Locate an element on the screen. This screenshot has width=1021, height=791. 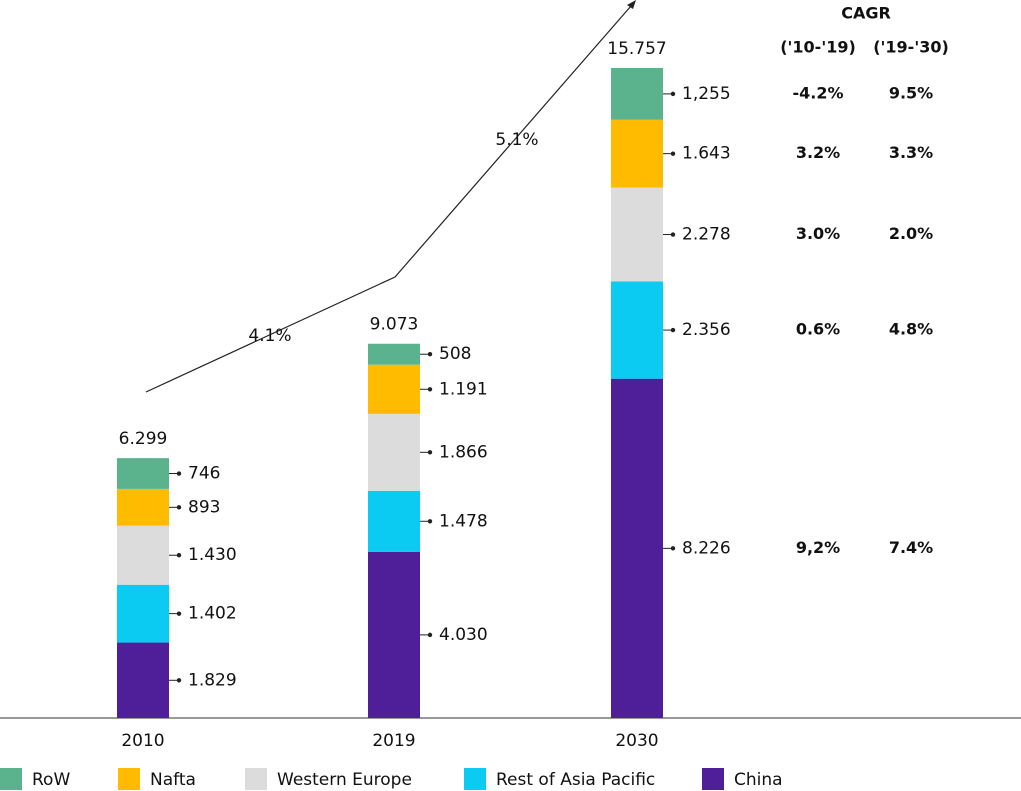
annotation: 4.1% is located at coordinates (269, 336).